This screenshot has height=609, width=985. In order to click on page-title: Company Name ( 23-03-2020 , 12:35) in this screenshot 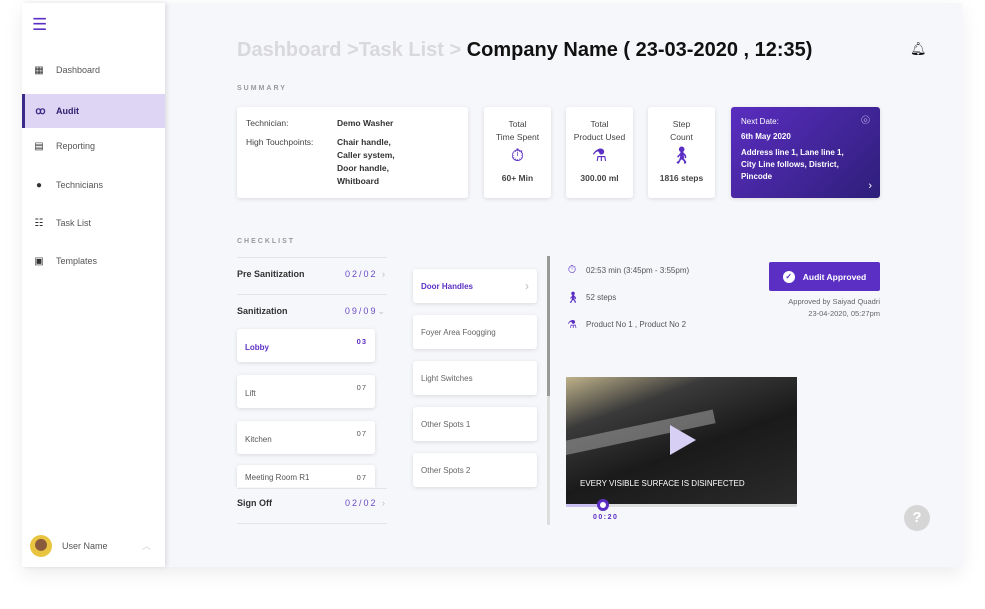, I will do `click(639, 50)`.